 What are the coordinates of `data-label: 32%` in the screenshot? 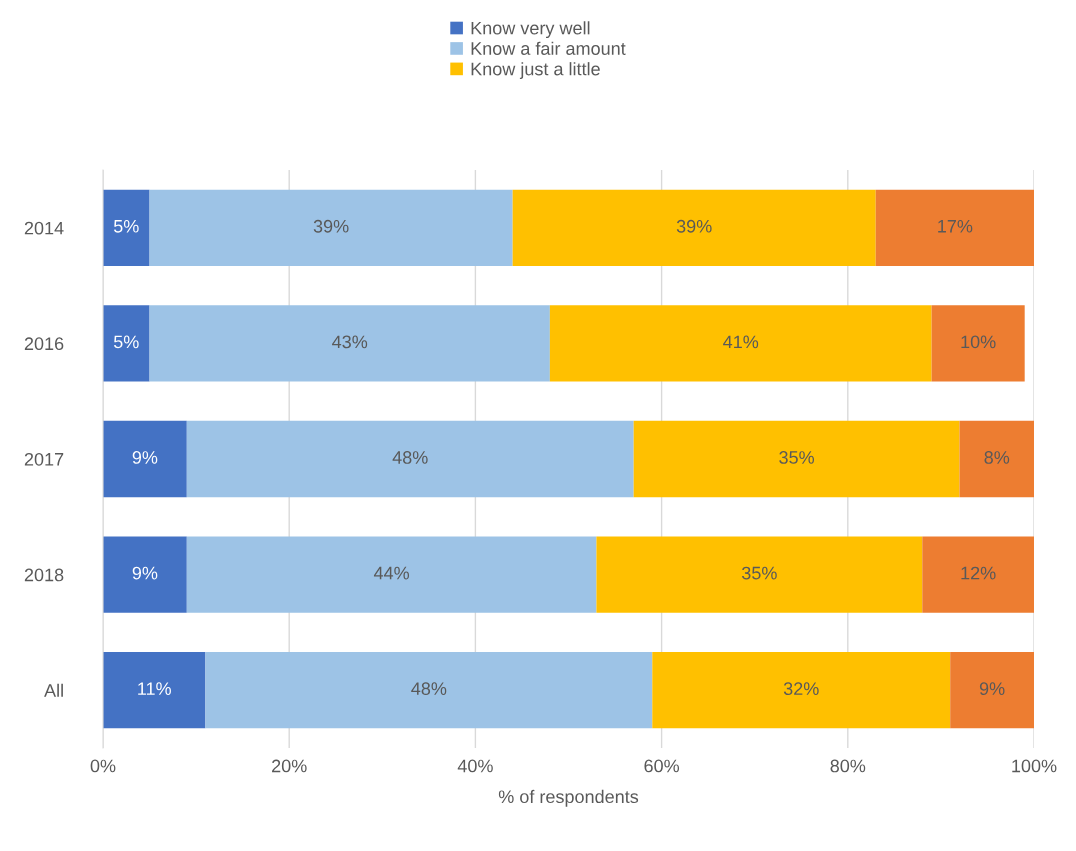 It's located at (801, 689).